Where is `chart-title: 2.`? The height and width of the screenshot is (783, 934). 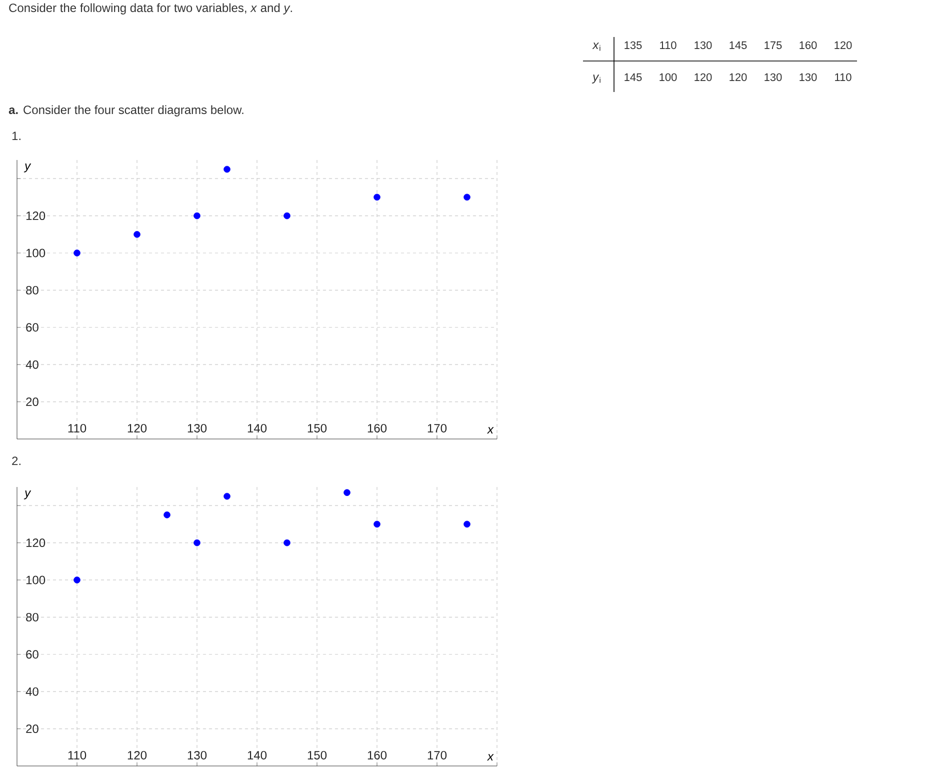
chart-title: 2. is located at coordinates (16, 460).